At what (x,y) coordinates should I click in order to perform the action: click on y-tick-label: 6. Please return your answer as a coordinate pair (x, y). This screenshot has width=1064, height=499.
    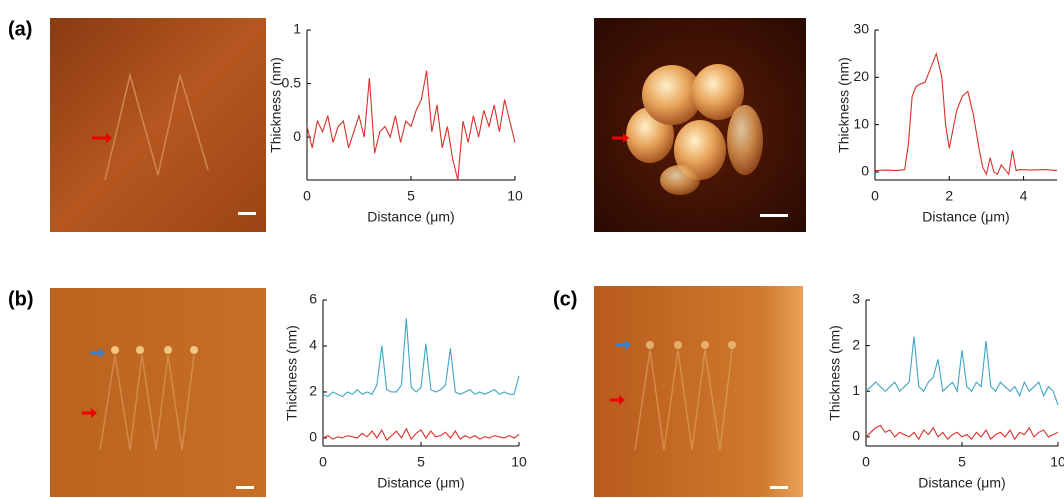
    Looking at the image, I should click on (313, 299).